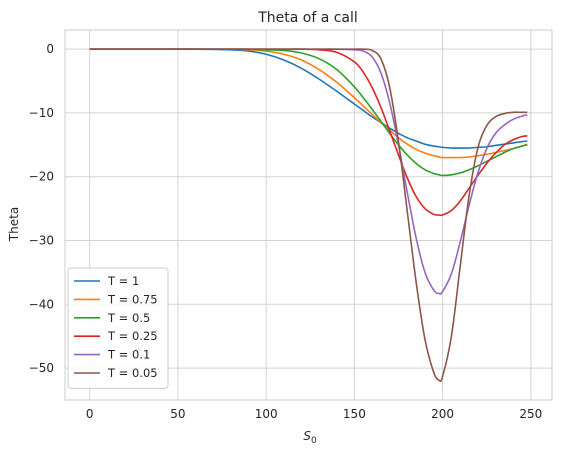 This screenshot has width=566, height=453. What do you see at coordinates (442, 414) in the screenshot?
I see `x-tick-label: 200` at bounding box center [442, 414].